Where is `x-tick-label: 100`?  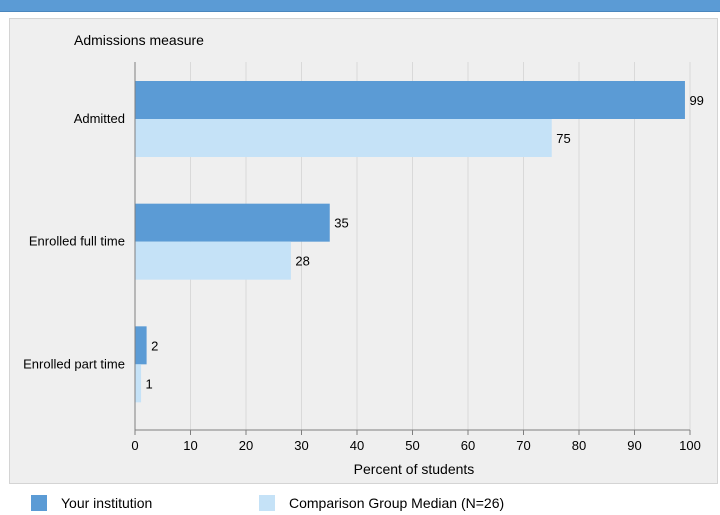 x-tick-label: 100 is located at coordinates (690, 445).